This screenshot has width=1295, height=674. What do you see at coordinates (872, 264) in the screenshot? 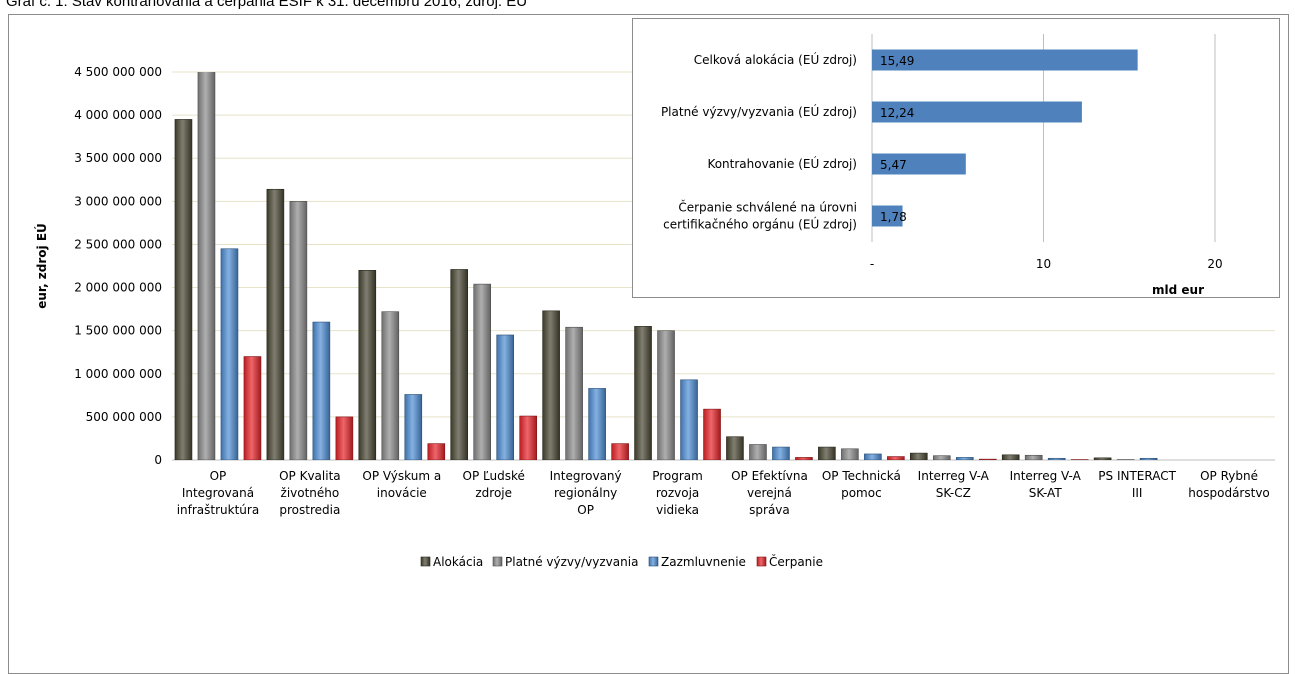
I see `x-tick-label: -` at bounding box center [872, 264].